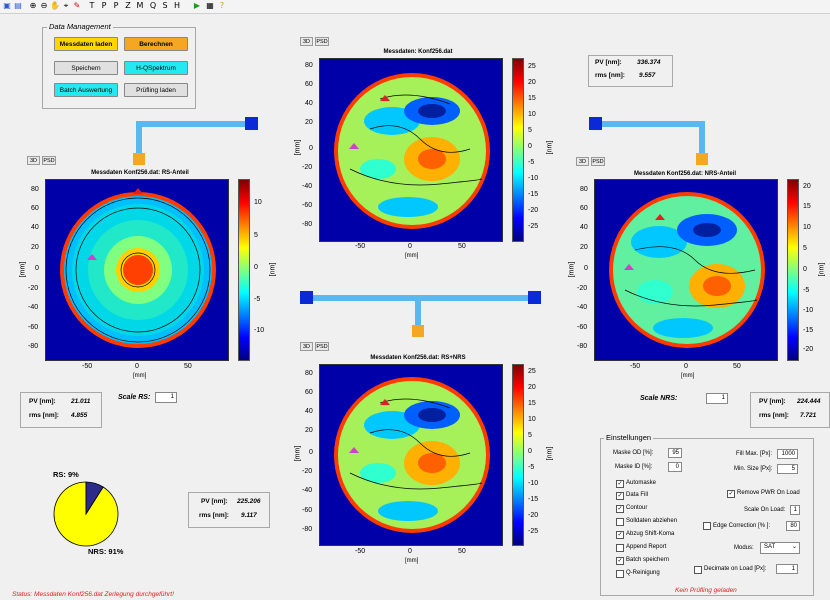 The height and width of the screenshot is (600, 830). I want to click on bottom-ytick: -60, so click(307, 510).